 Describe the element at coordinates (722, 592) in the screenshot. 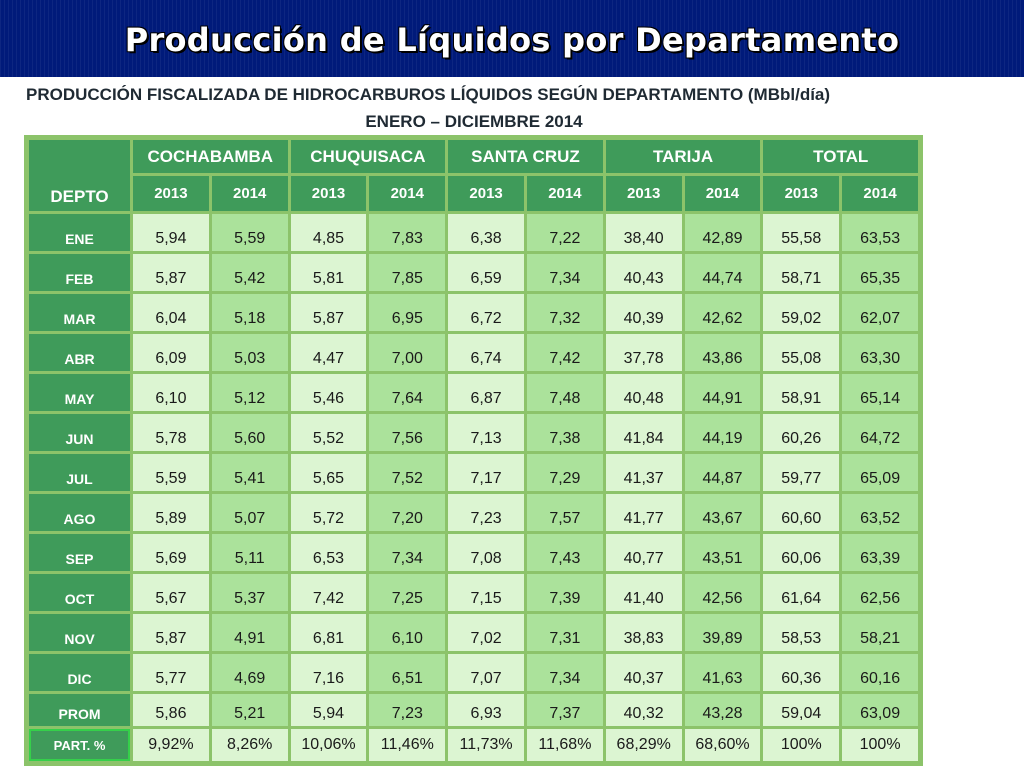

I see `table-cell: 42,56` at that location.